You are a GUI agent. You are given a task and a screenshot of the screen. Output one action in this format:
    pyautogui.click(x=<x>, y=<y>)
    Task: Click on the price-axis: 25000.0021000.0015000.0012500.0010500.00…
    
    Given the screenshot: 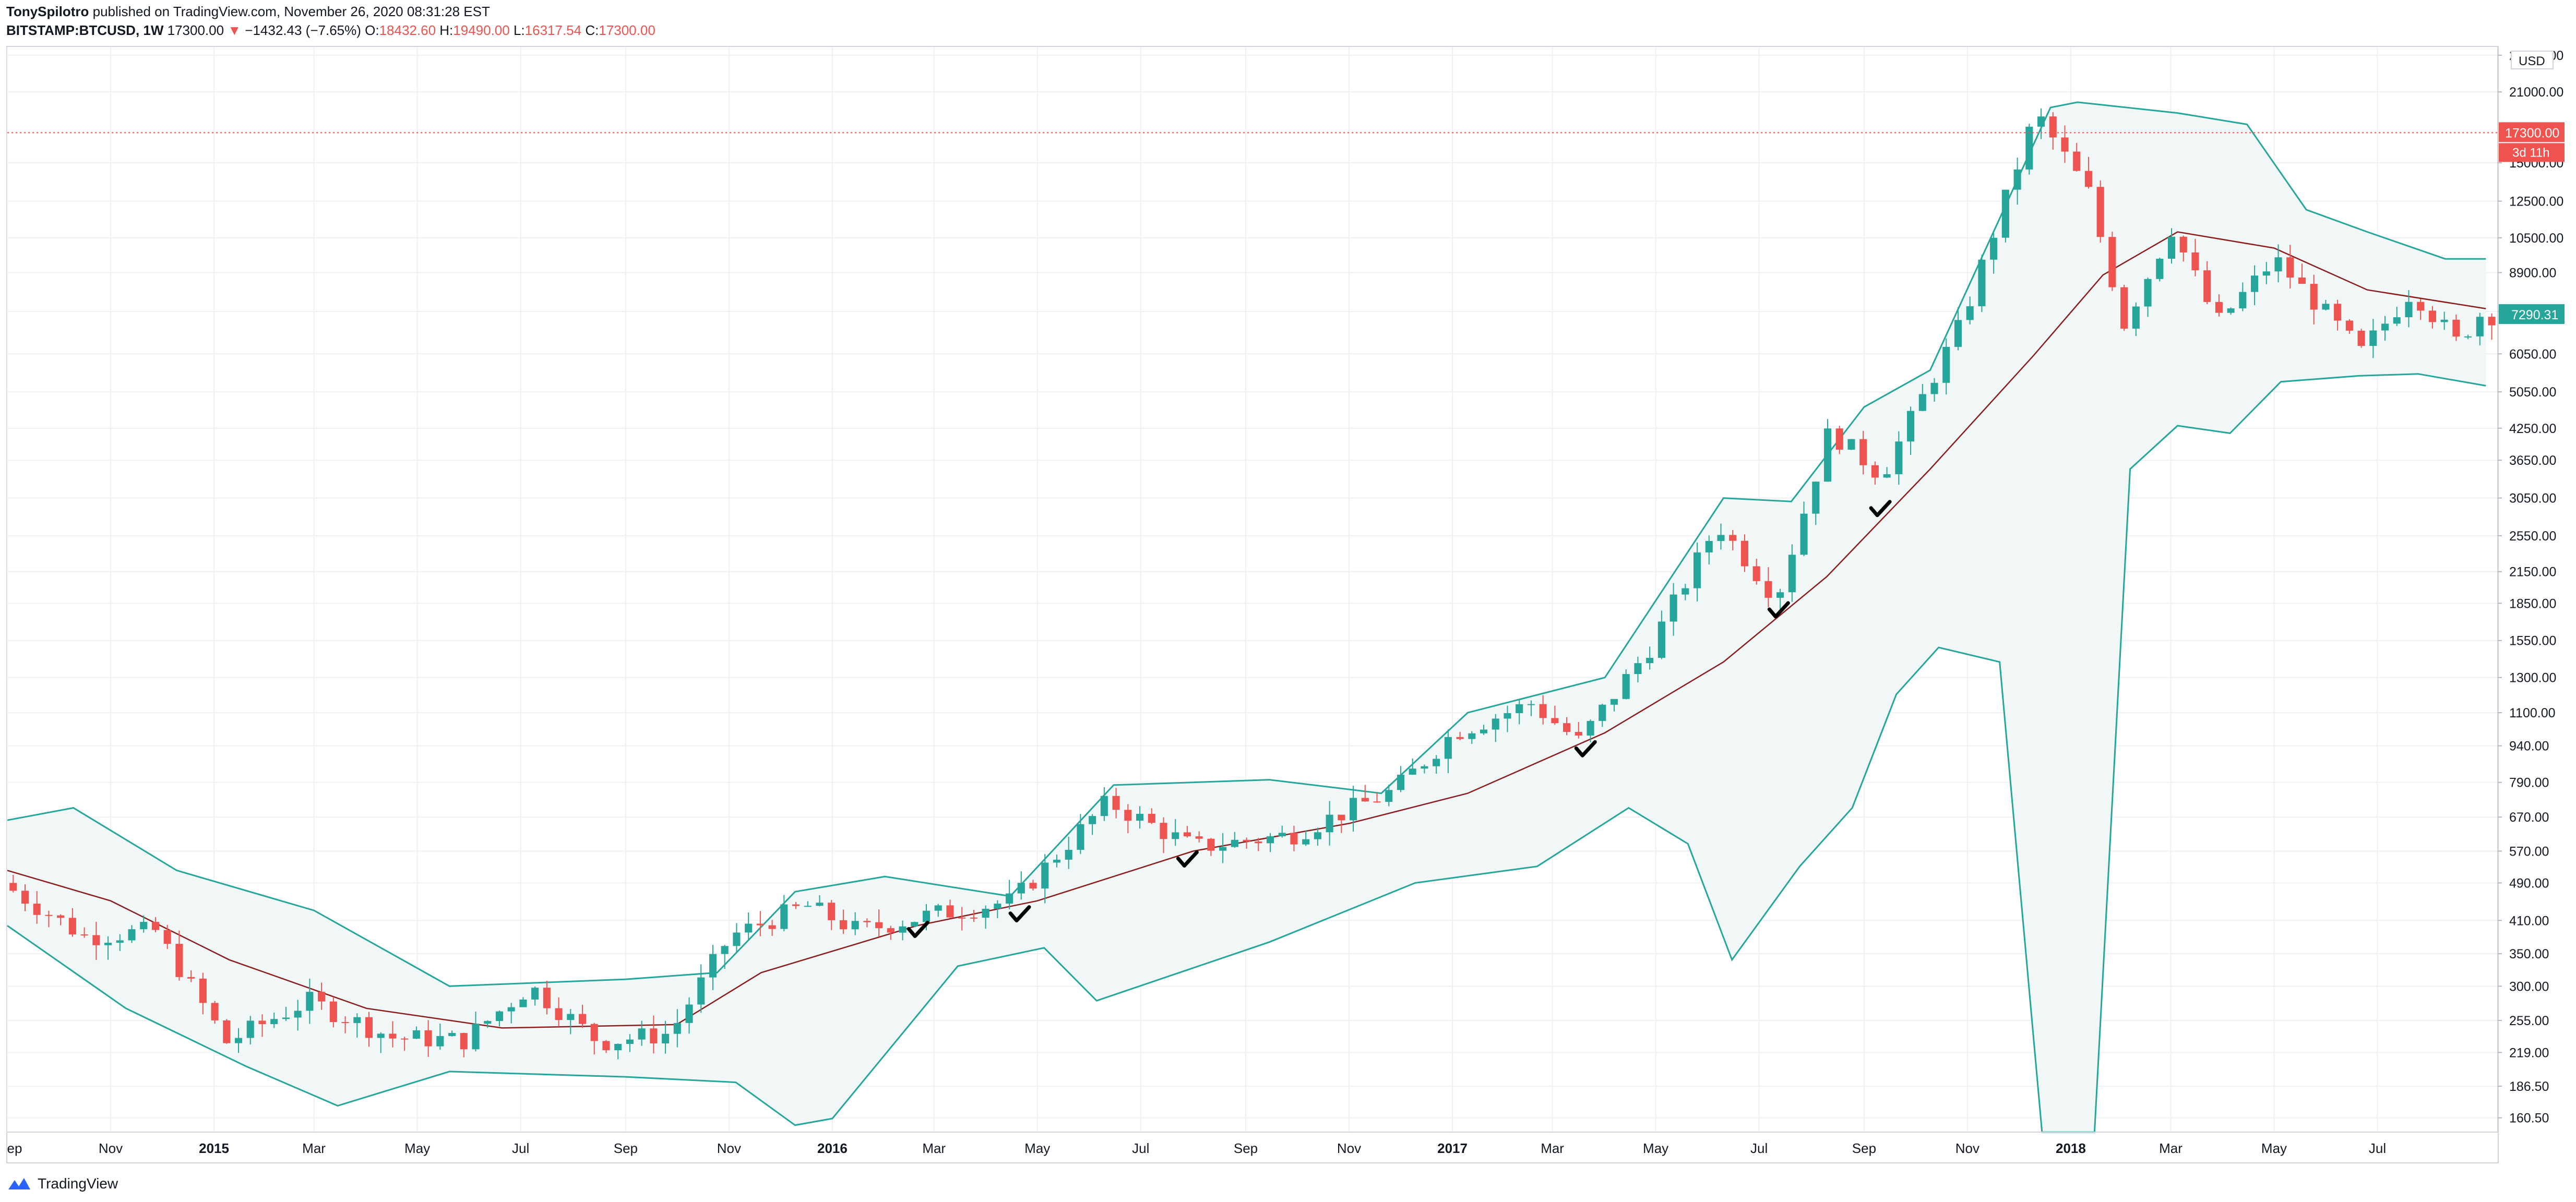 What is the action you would take?
    pyautogui.click(x=2530, y=589)
    